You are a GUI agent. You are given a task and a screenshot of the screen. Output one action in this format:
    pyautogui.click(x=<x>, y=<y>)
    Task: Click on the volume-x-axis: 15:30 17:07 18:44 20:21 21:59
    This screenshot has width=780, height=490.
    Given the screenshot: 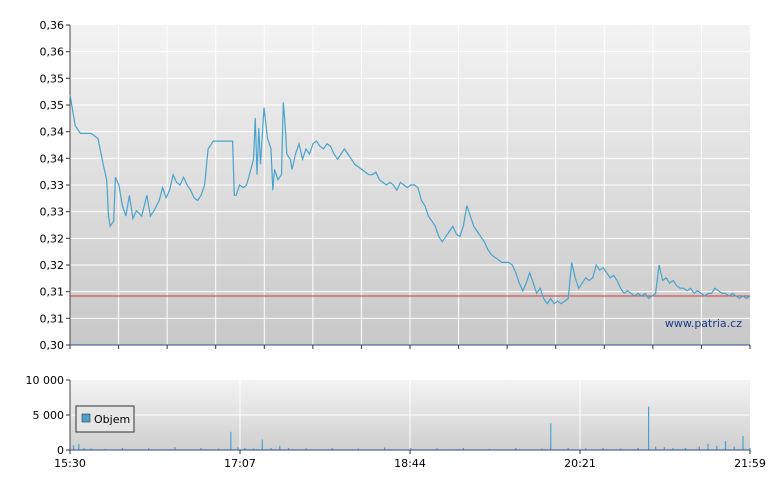 What is the action you would take?
    pyautogui.click(x=410, y=460)
    